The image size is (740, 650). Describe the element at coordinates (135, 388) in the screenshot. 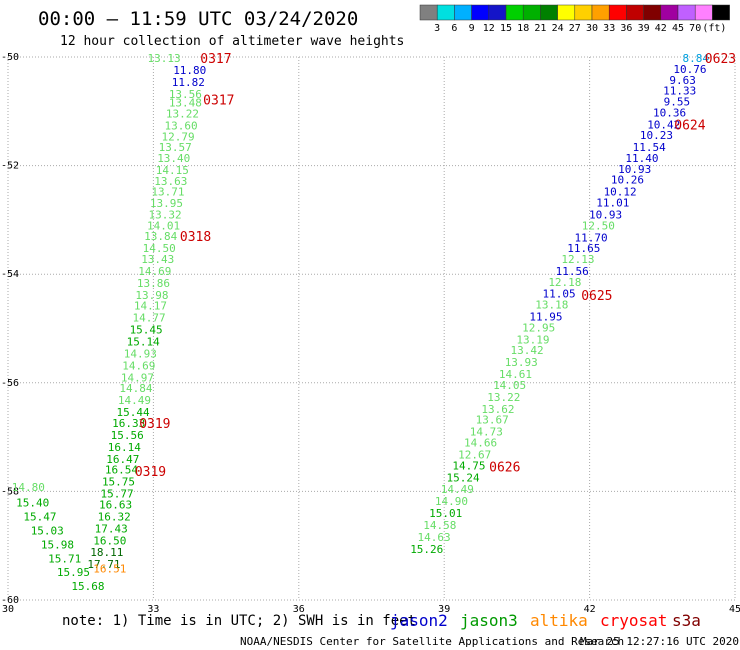

I see `swh-label: 14.84` at that location.